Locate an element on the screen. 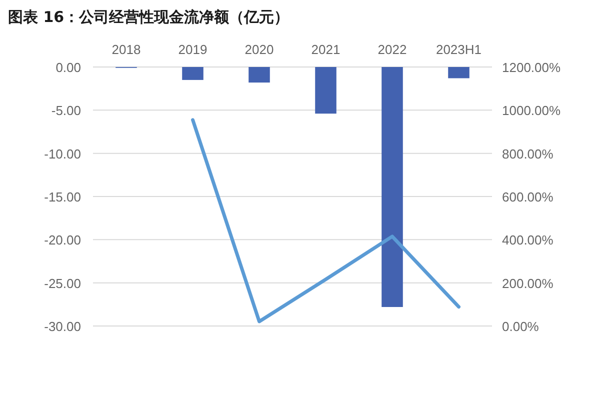  y2-tick-label: 600.00% is located at coordinates (528, 197).